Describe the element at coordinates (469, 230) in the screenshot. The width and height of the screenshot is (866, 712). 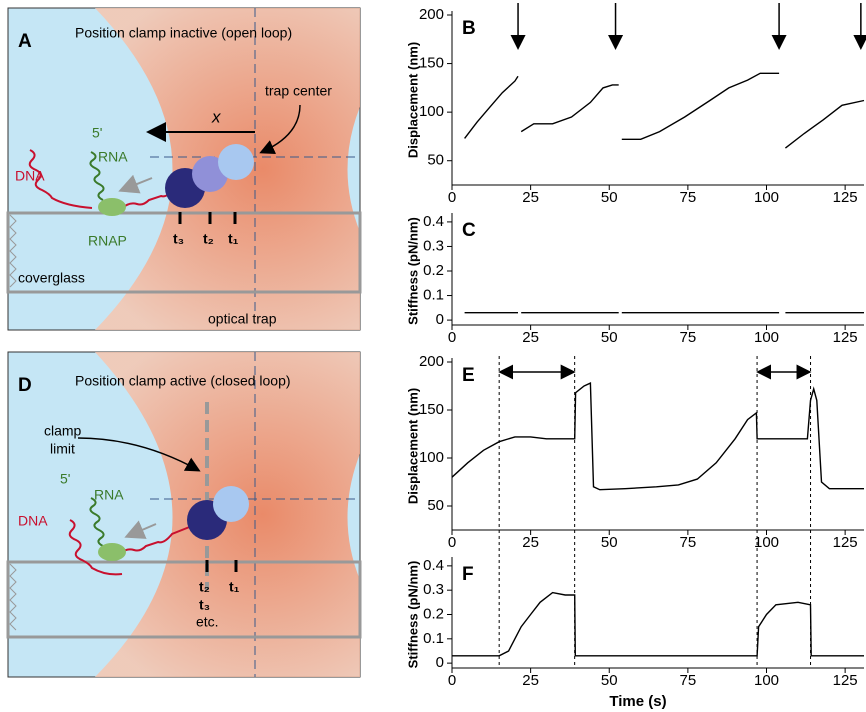
I see `panel-label: C` at that location.